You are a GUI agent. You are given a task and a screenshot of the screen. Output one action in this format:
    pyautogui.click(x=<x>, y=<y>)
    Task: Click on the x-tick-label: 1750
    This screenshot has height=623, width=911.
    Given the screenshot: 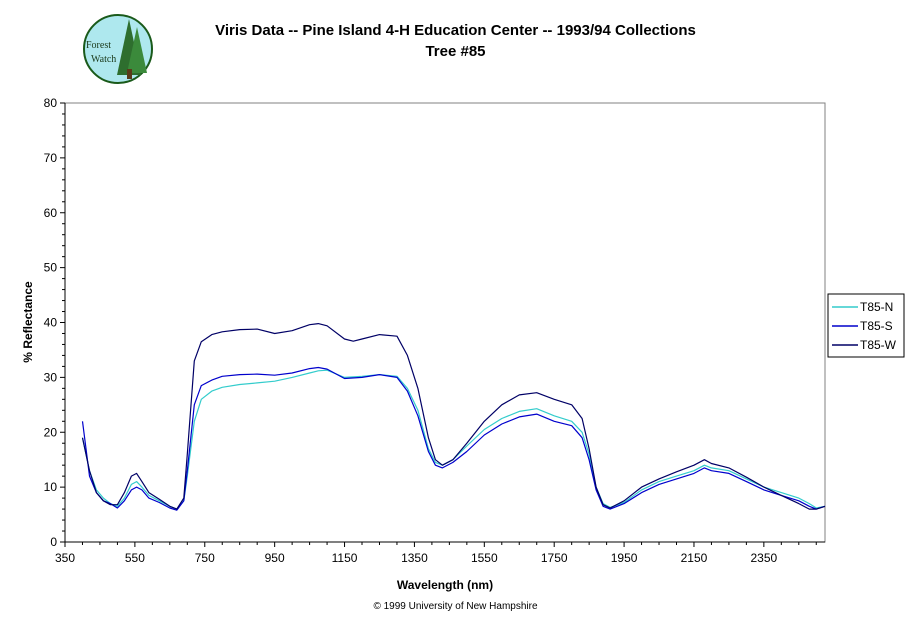 What is the action you would take?
    pyautogui.click(x=554, y=558)
    